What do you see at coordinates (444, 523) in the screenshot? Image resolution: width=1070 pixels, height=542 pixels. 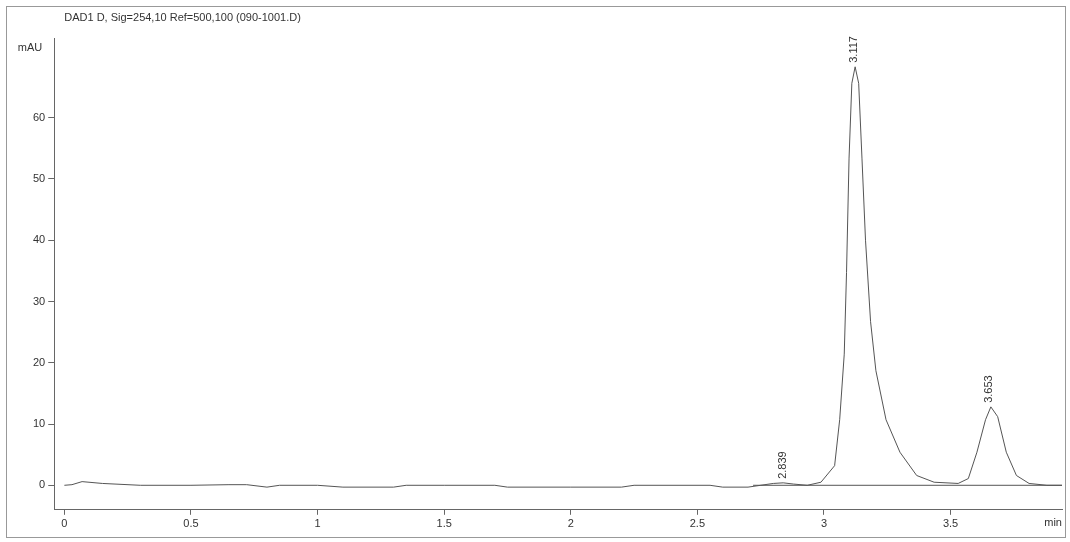 I see `x-tick-label: 1.5` at bounding box center [444, 523].